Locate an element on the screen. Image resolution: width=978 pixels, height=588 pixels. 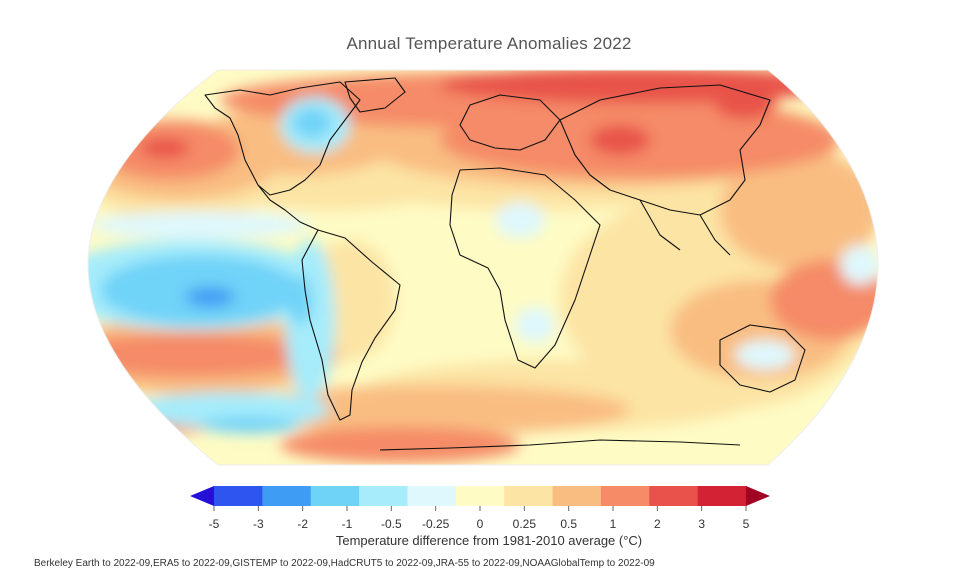
legend-tick-label: -1 is located at coordinates (347, 524).